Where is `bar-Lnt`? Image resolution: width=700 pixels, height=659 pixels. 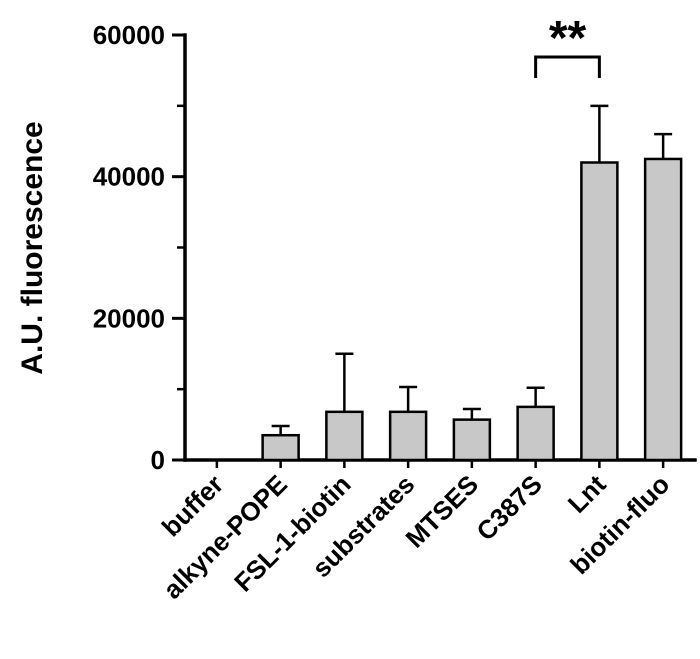
bar-Lnt is located at coordinates (599, 311).